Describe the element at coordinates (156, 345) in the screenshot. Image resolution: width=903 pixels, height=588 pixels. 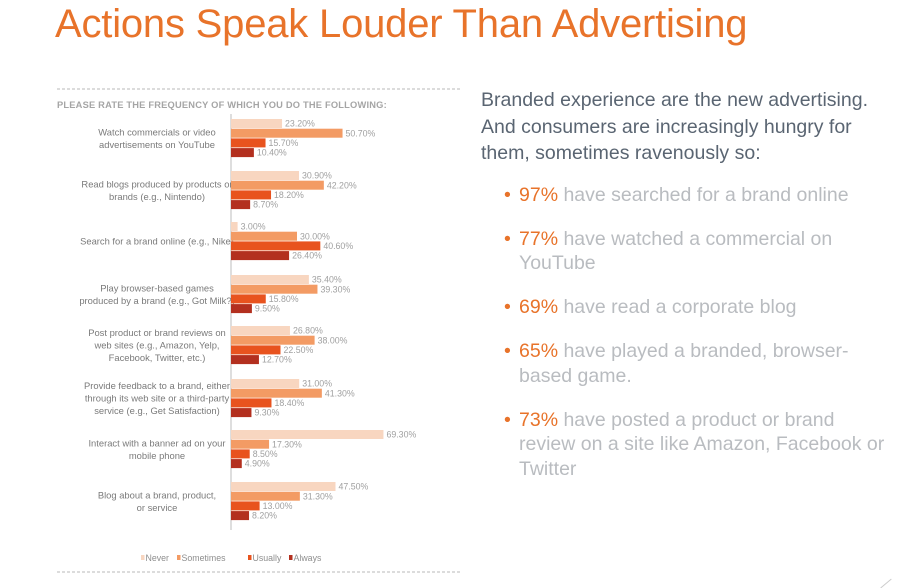
I see `category-label: web sites (e.g., Amazon, Yelp,` at that location.